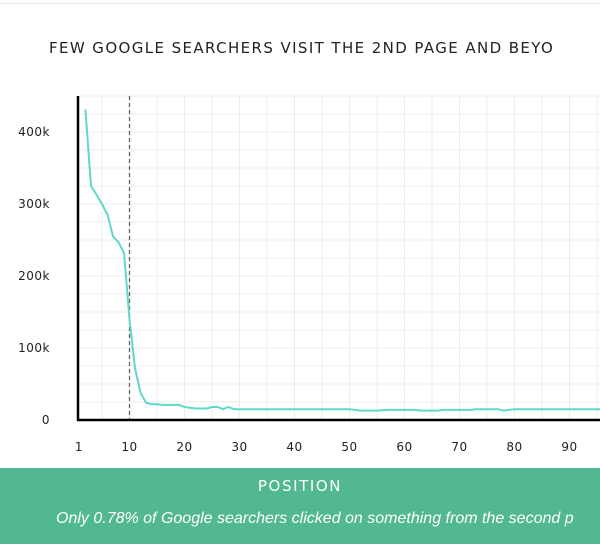  I want to click on x-tick-label: 20, so click(184, 447).